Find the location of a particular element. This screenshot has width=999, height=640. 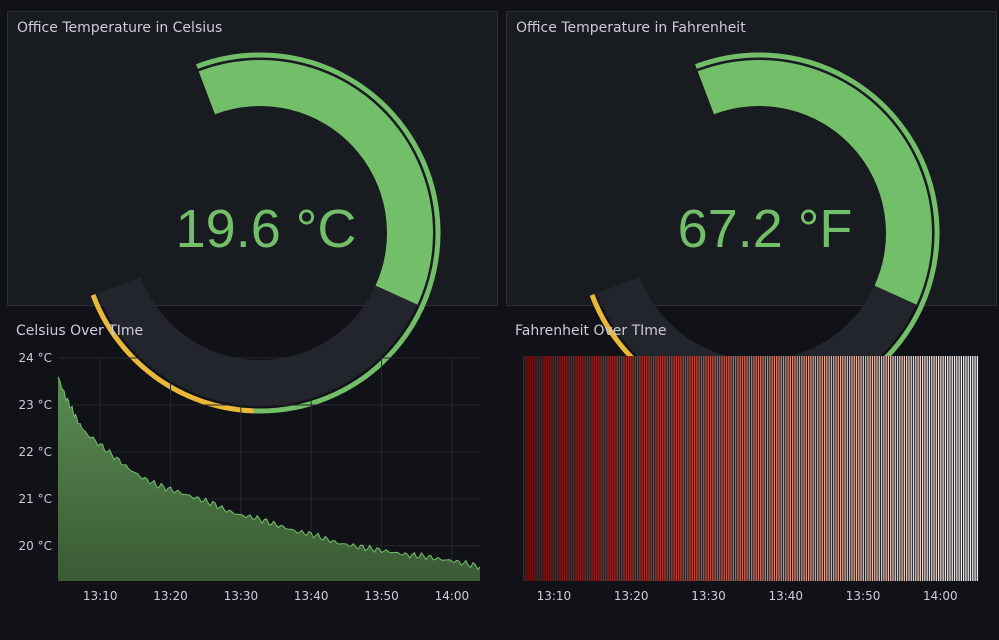

x-tick-label: 13:30 is located at coordinates (241, 596).